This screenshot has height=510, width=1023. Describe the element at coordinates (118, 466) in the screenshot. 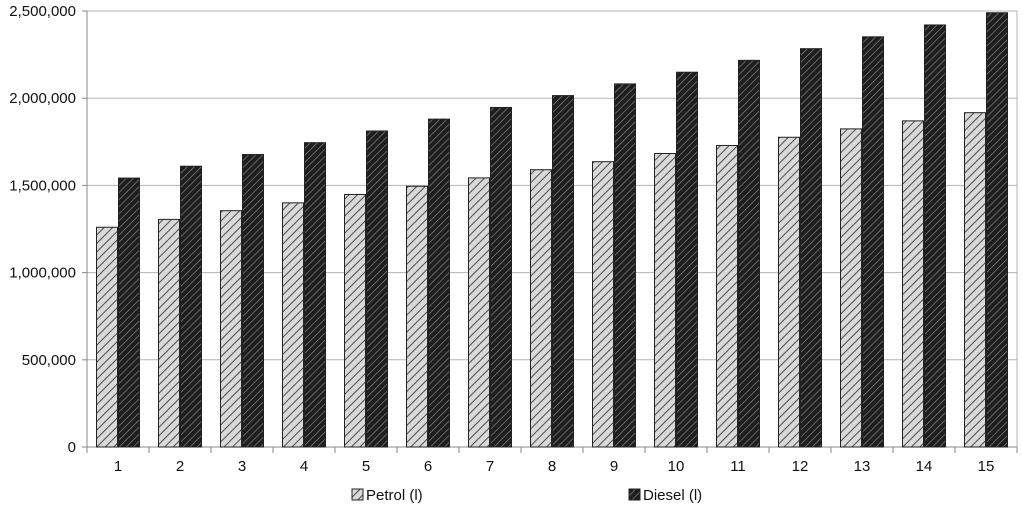

I see `x-tick-label: 1` at that location.